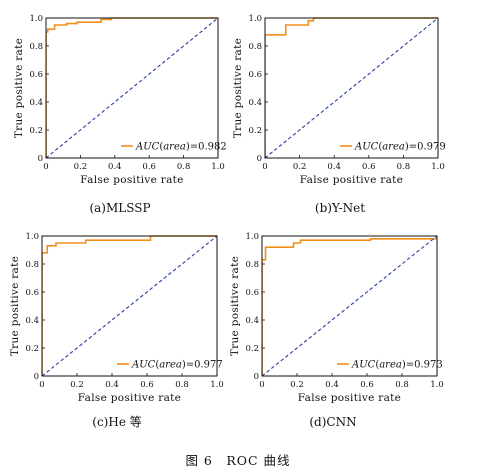 This screenshot has width=484, height=472. I want to click on panel-caption: (b)Y-Net, so click(340, 208).